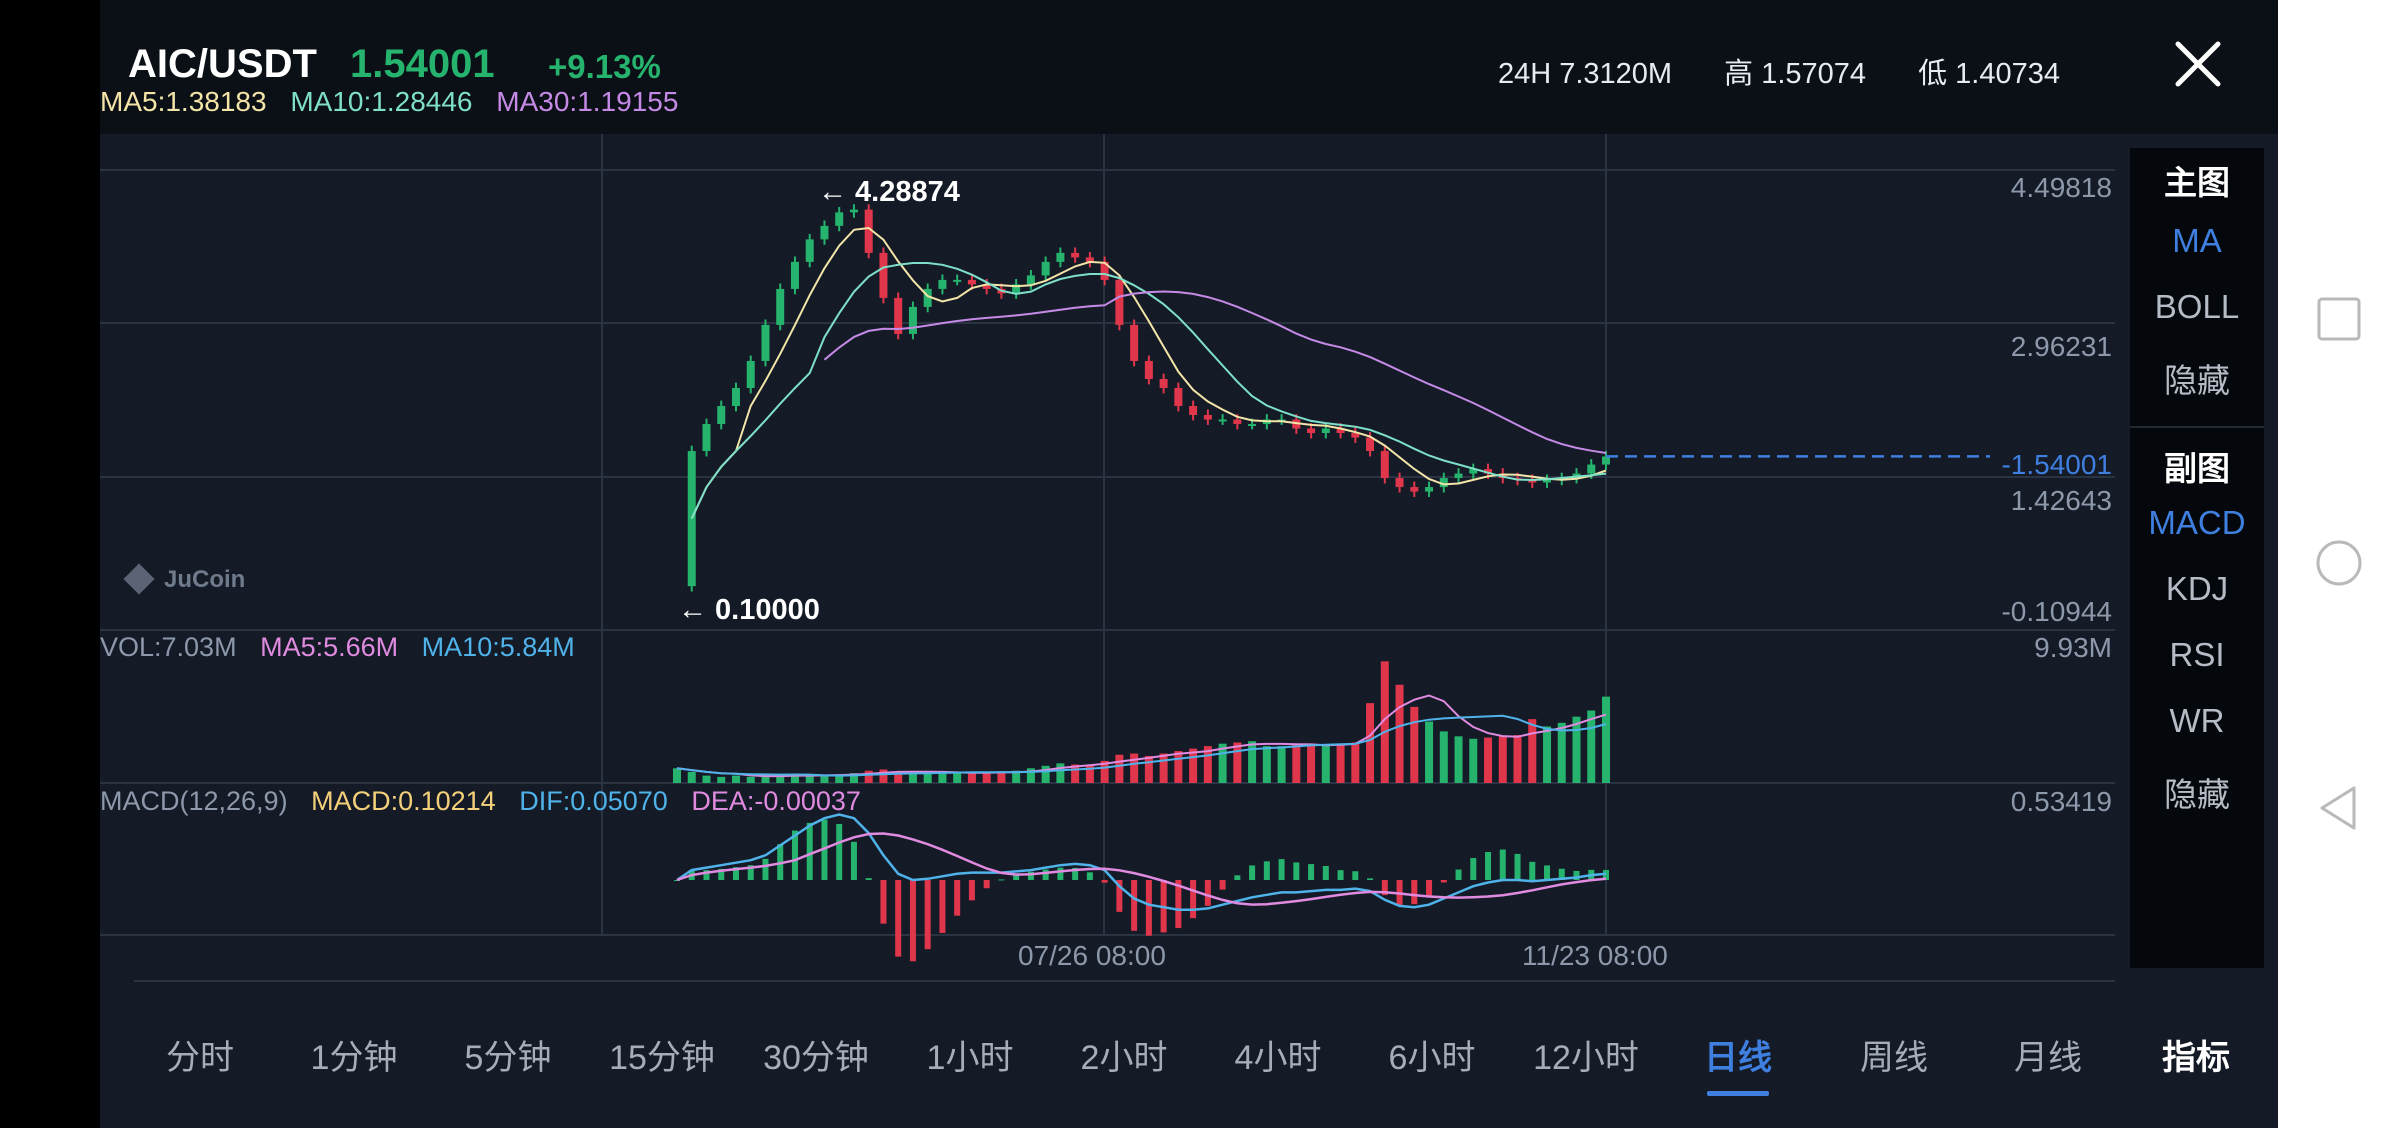  Describe the element at coordinates (2197, 240) in the screenshot. I see `main-indicator-ma: MA` at that location.